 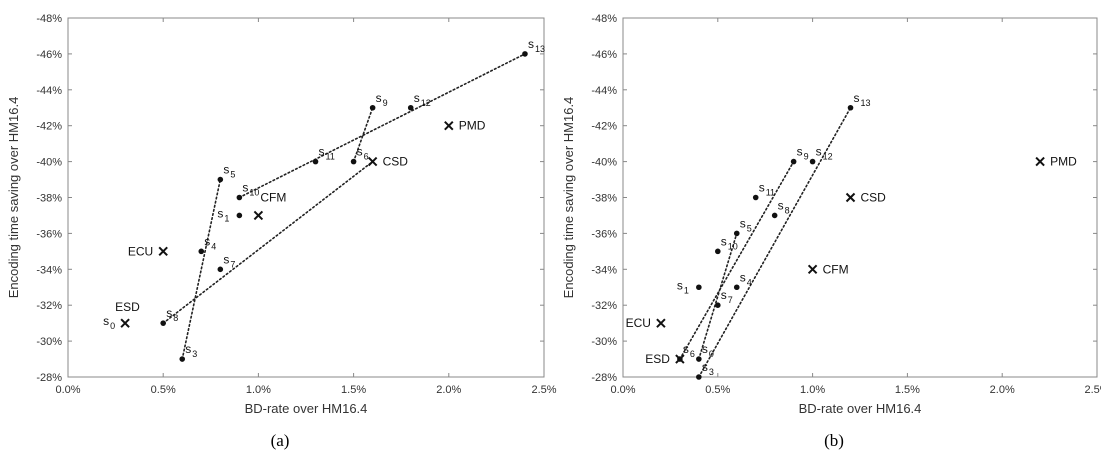 What do you see at coordinates (396, 162) in the screenshot?
I see `point-label-csd: CSD` at bounding box center [396, 162].